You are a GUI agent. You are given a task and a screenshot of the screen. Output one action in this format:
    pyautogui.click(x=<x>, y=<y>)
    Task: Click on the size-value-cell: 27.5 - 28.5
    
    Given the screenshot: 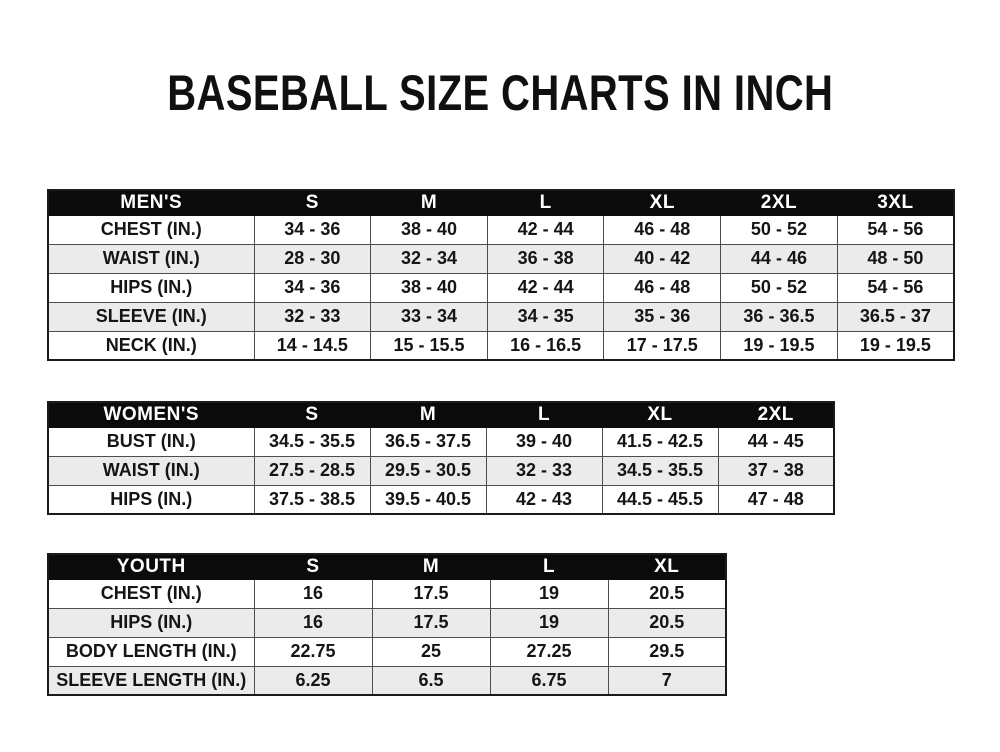 What is the action you would take?
    pyautogui.click(x=312, y=470)
    